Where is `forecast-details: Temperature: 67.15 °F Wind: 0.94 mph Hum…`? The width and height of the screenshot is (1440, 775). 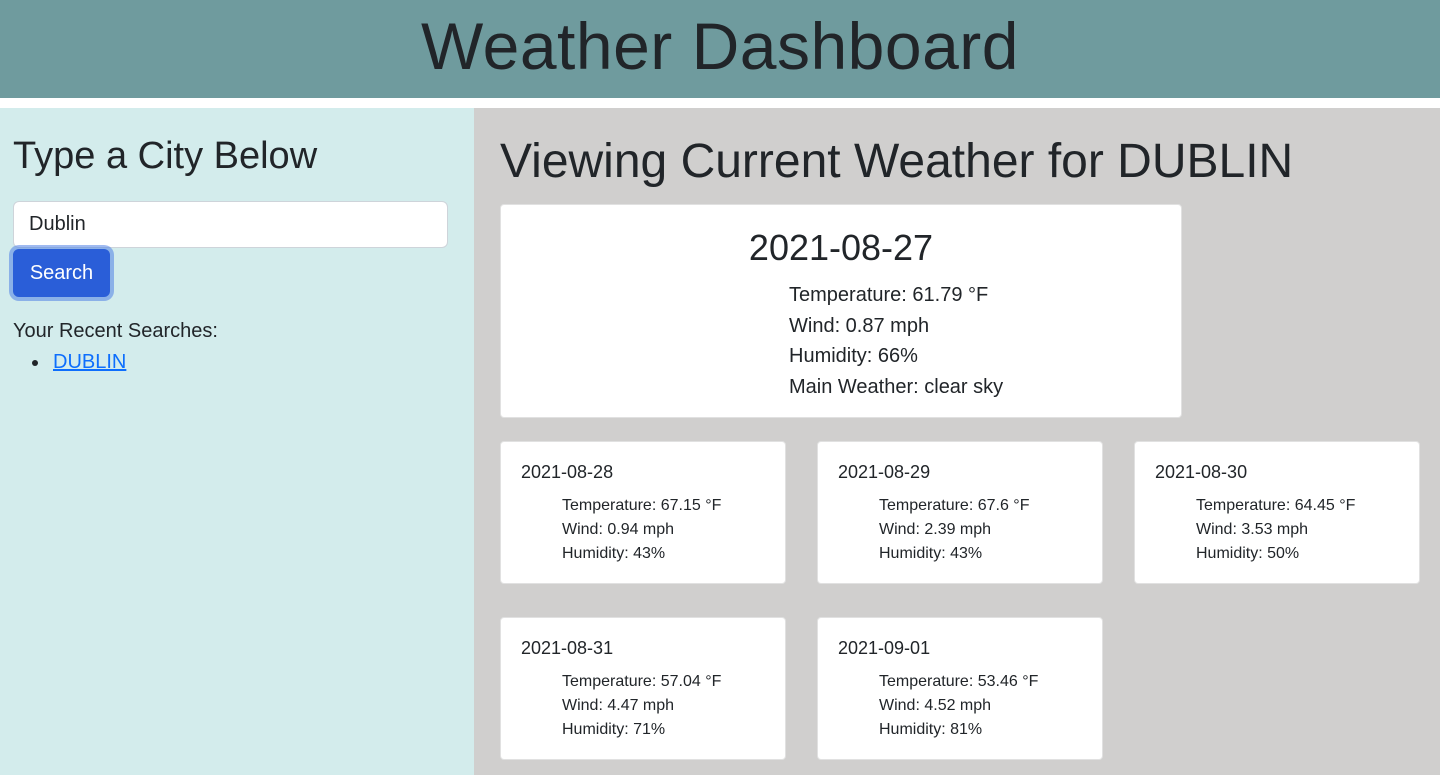 forecast-details: Temperature: 67.15 °F Wind: 0.94 mph Hum… is located at coordinates (641, 530).